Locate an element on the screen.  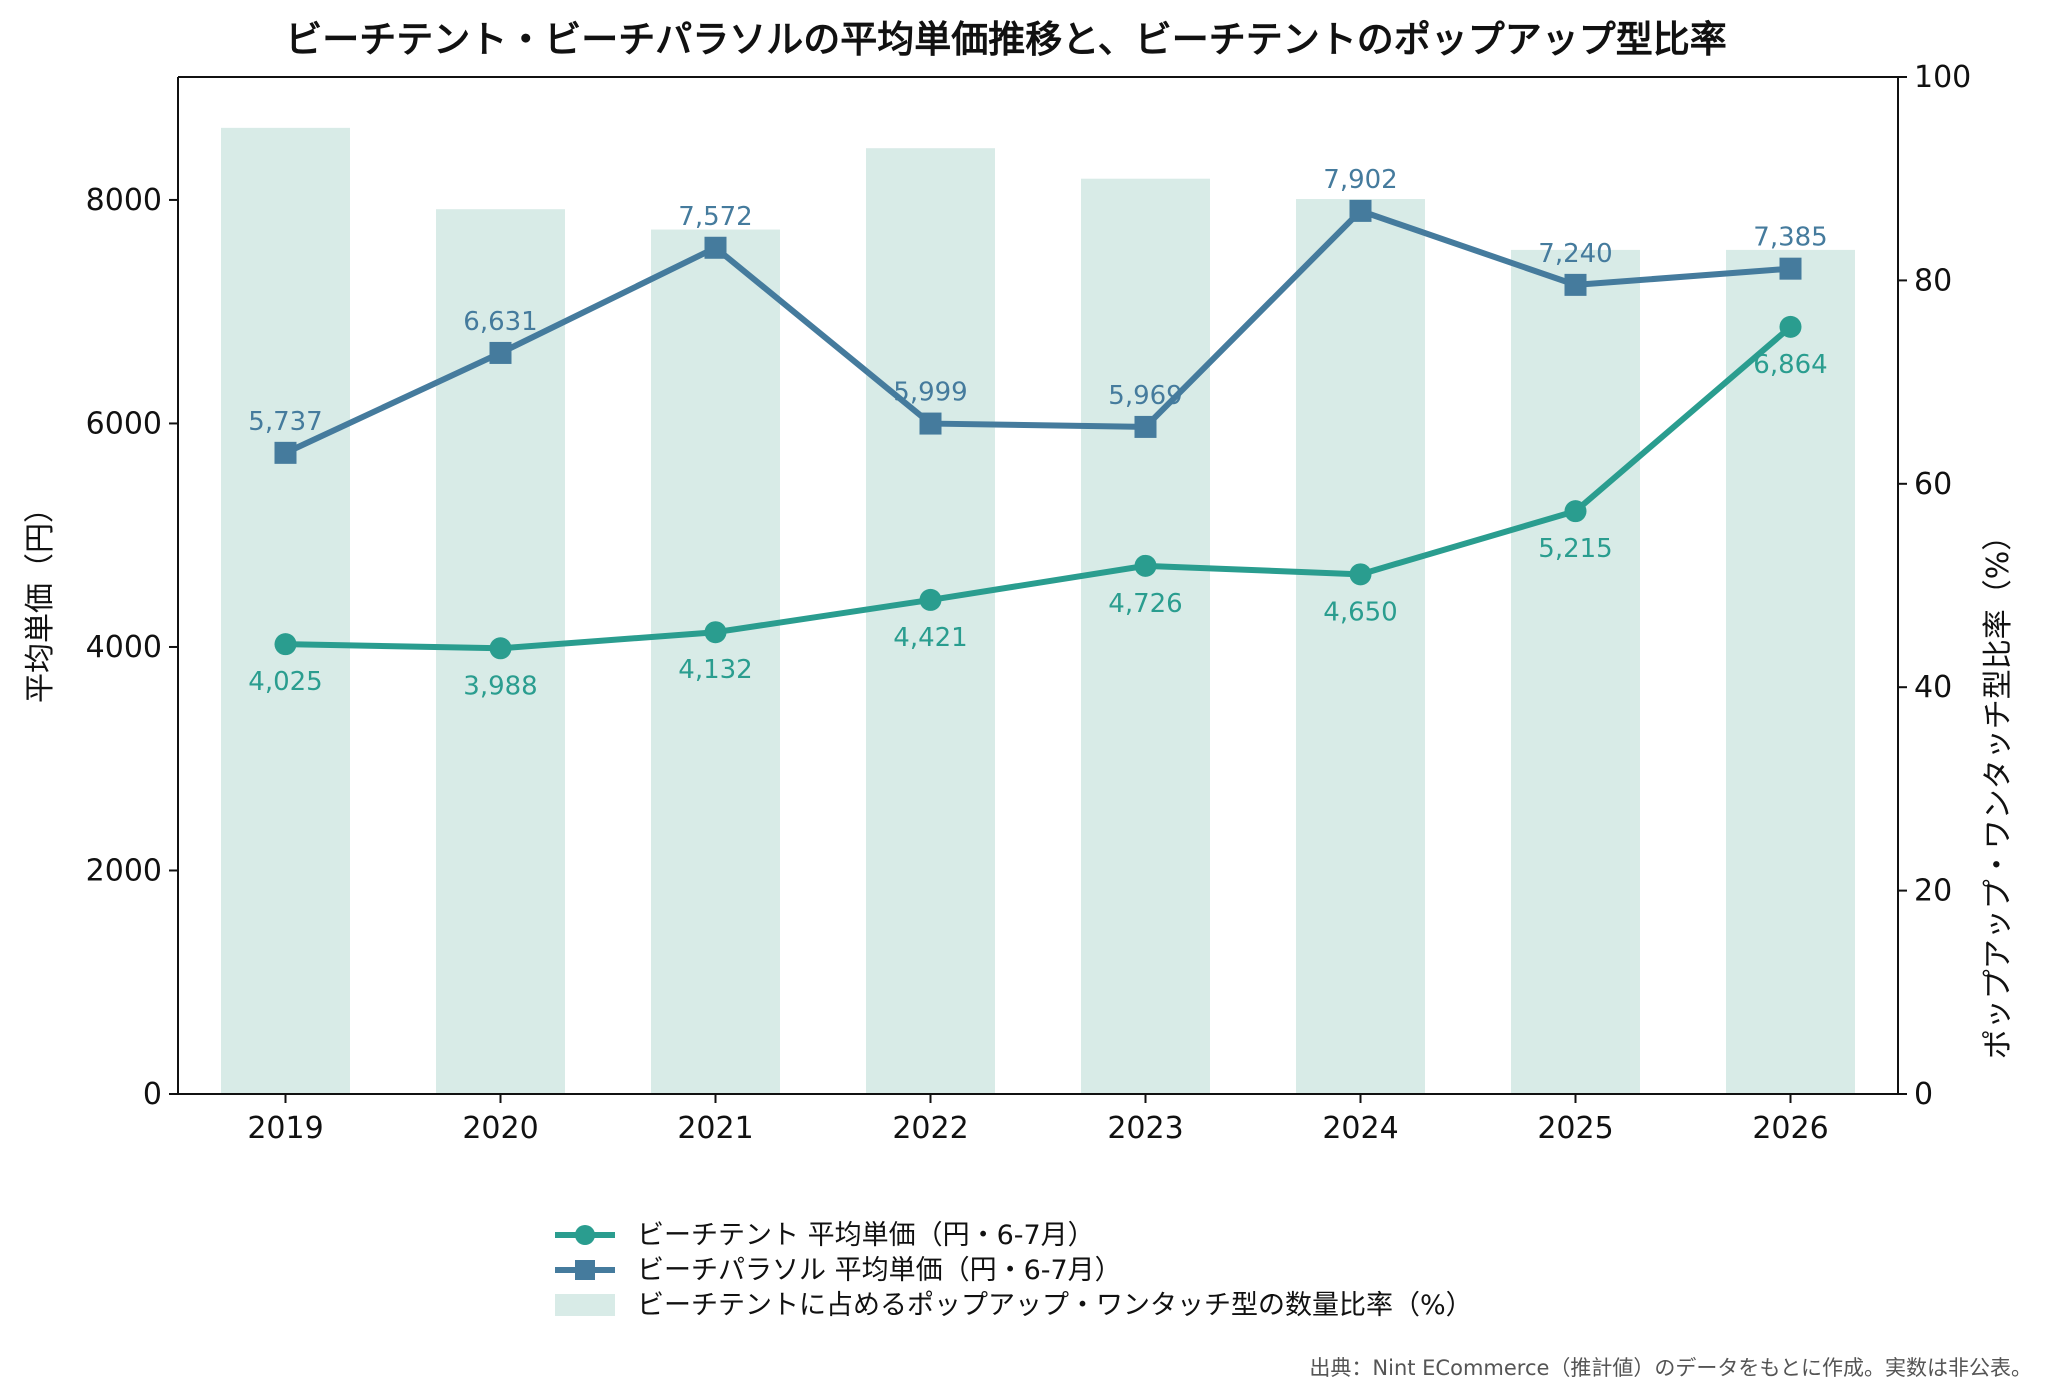
data-label-series-0: 3,988 is located at coordinates (500, 686).